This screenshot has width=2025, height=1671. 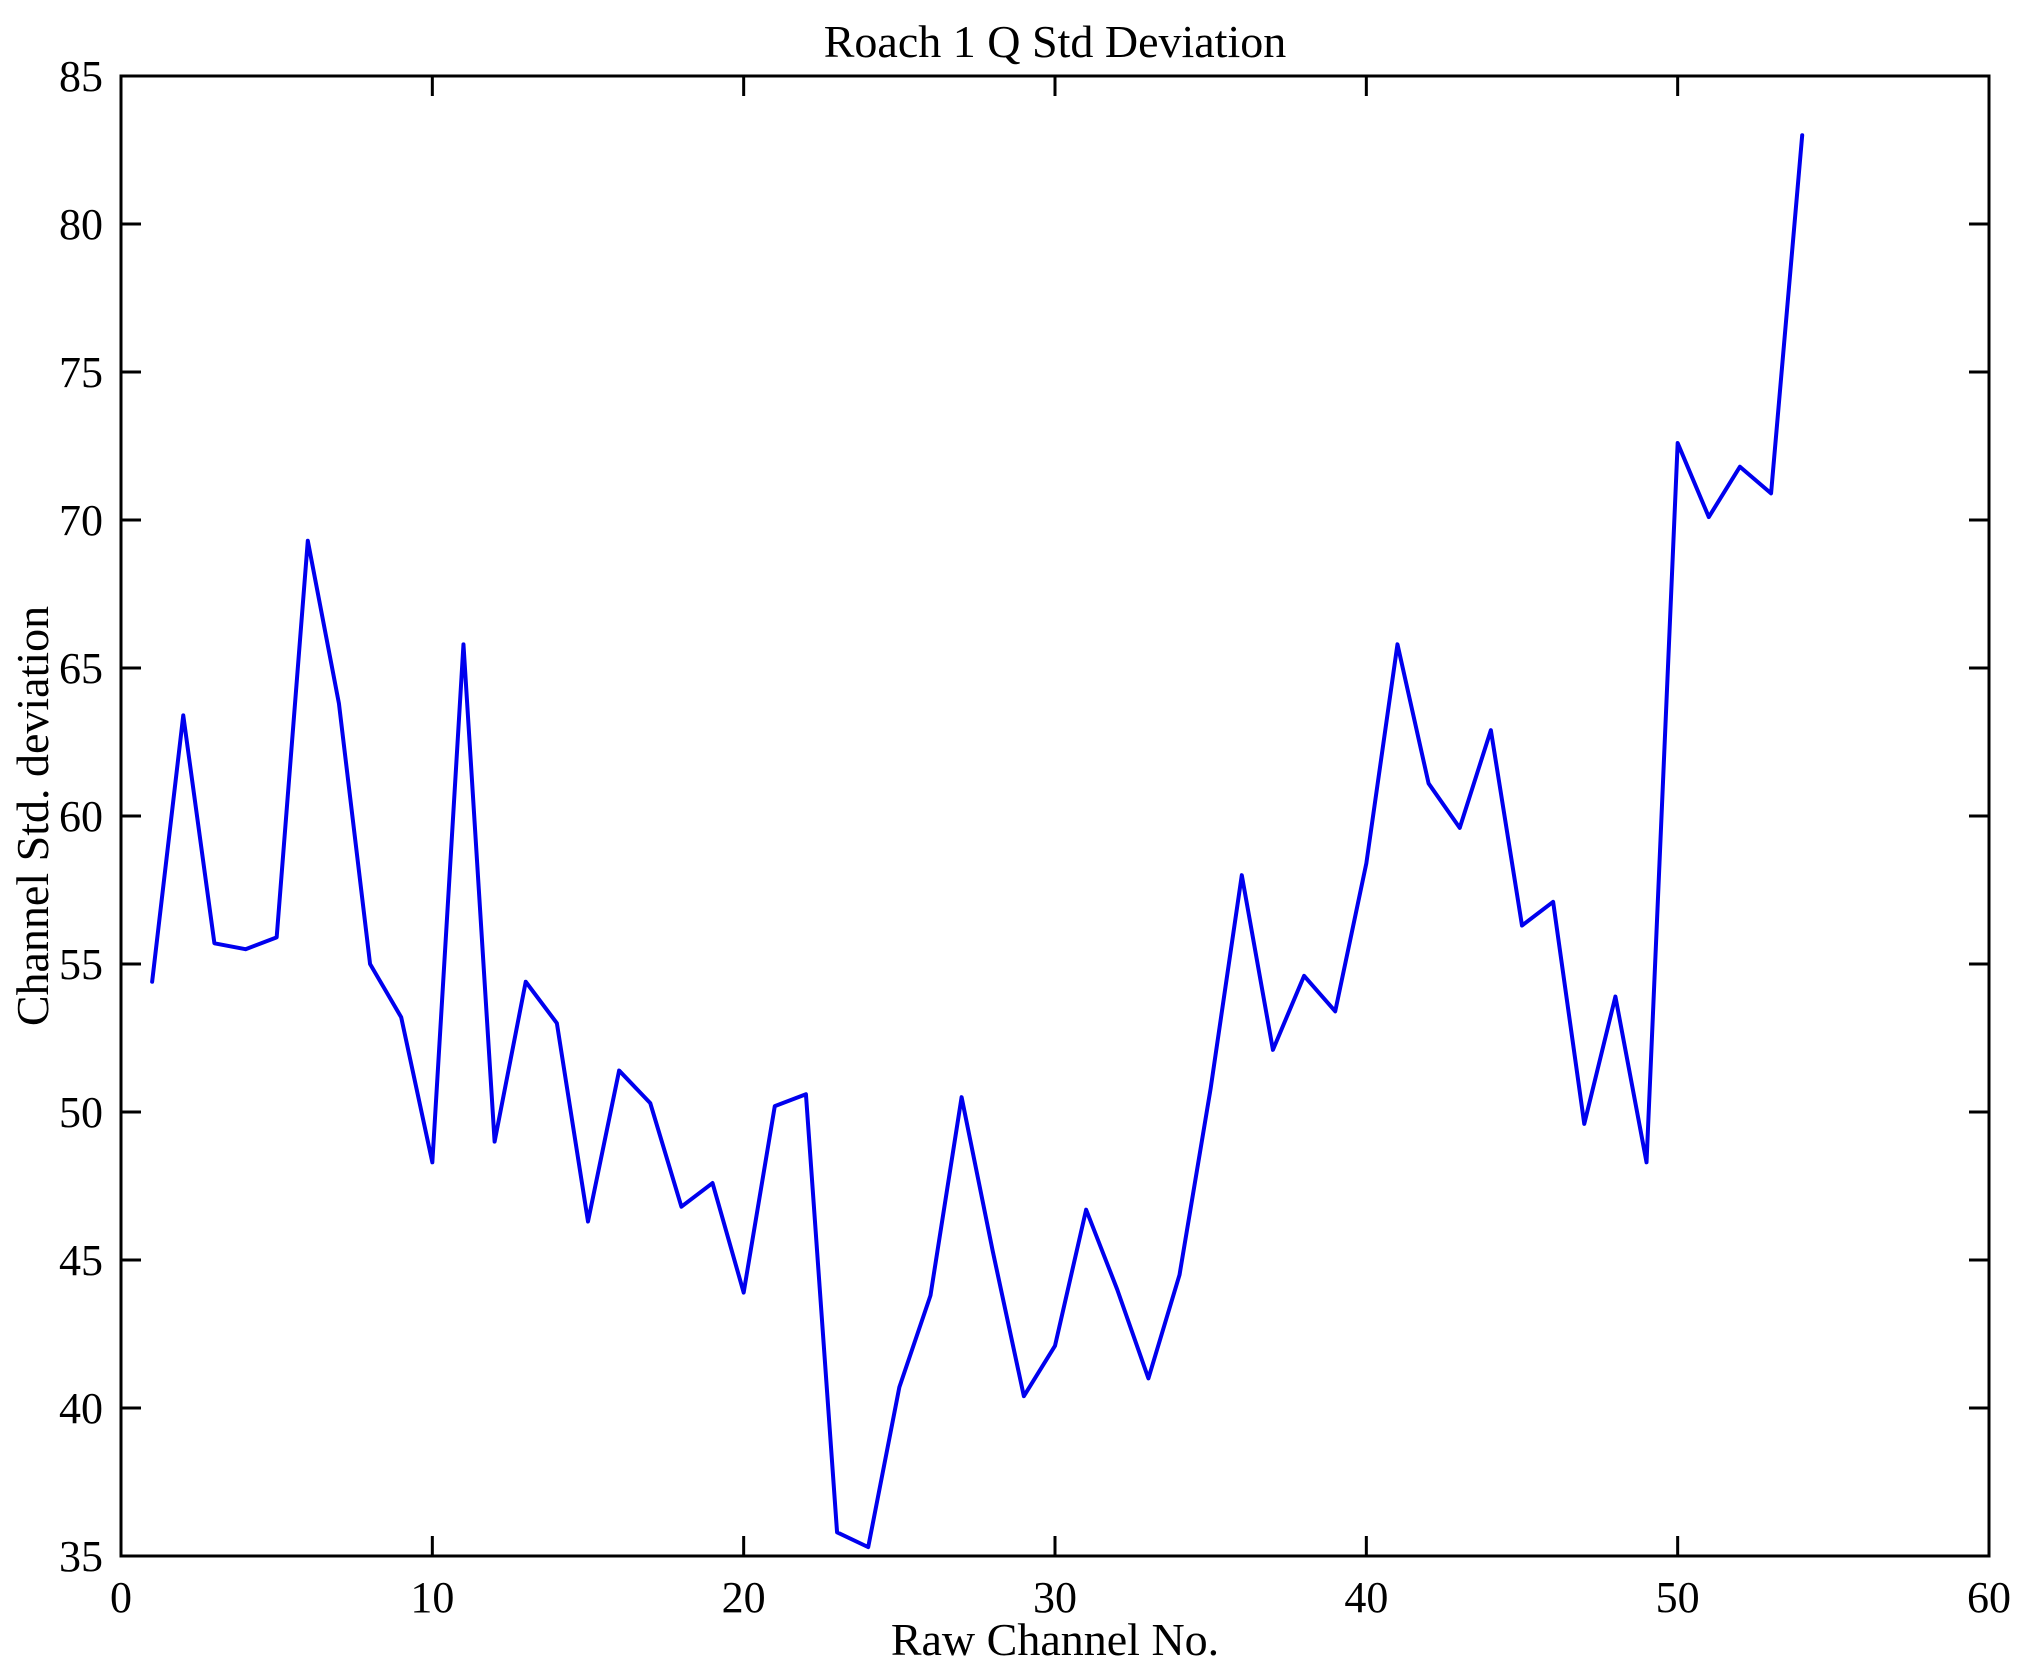 I want to click on y-tick-label: 45, so click(x=81, y=1260).